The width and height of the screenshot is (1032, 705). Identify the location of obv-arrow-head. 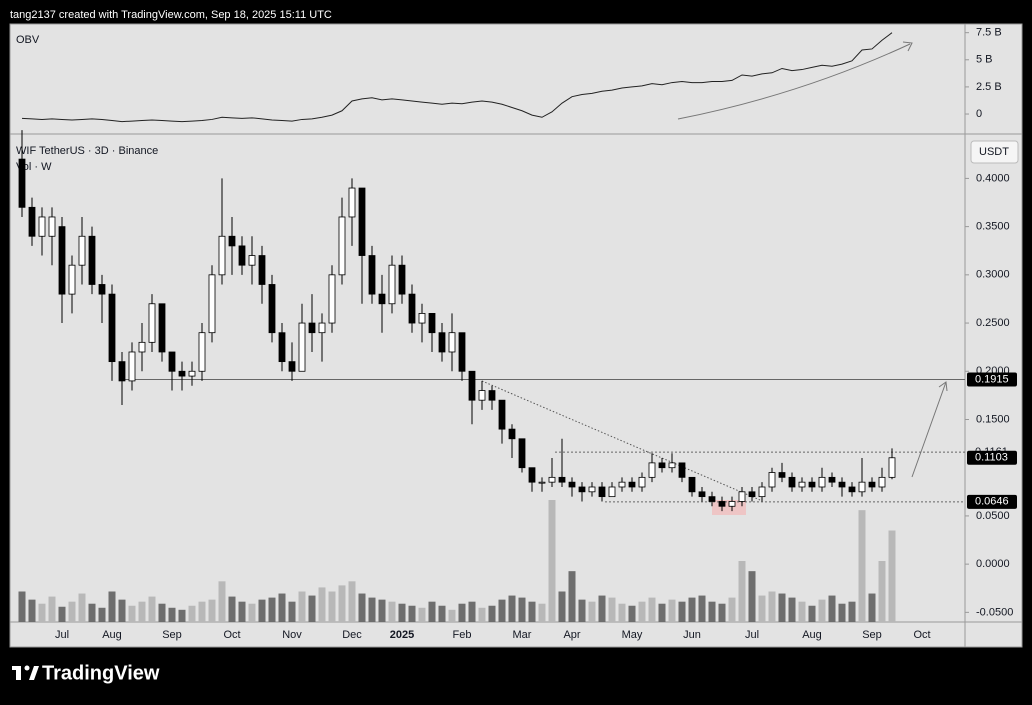
(907, 46).